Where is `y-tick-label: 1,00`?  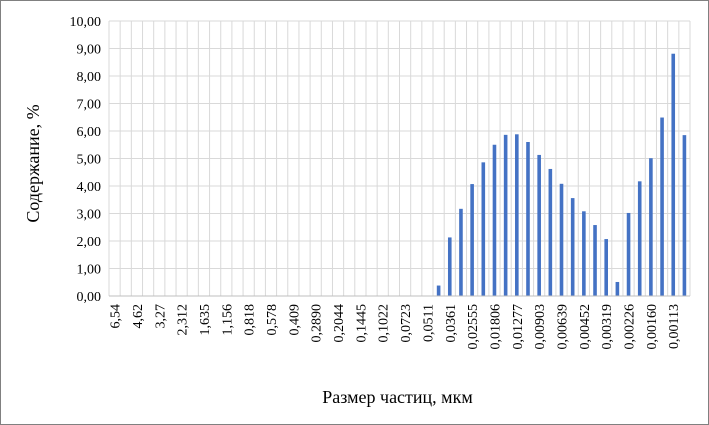 y-tick-label: 1,00 is located at coordinates (89, 270).